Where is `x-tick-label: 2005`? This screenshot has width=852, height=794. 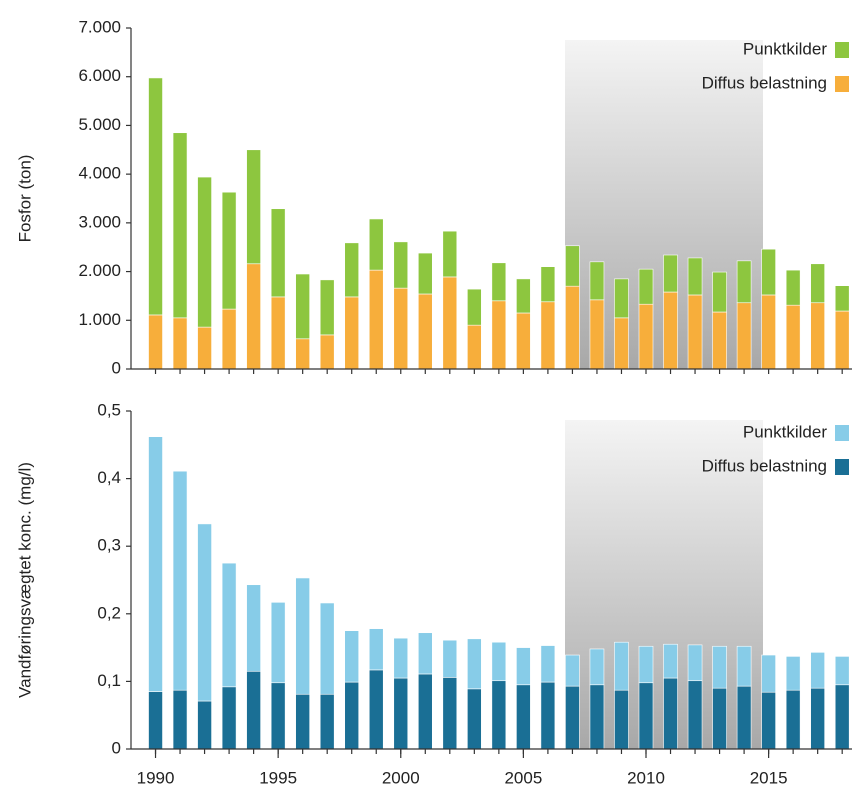
x-tick-label: 2005 is located at coordinates (523, 777).